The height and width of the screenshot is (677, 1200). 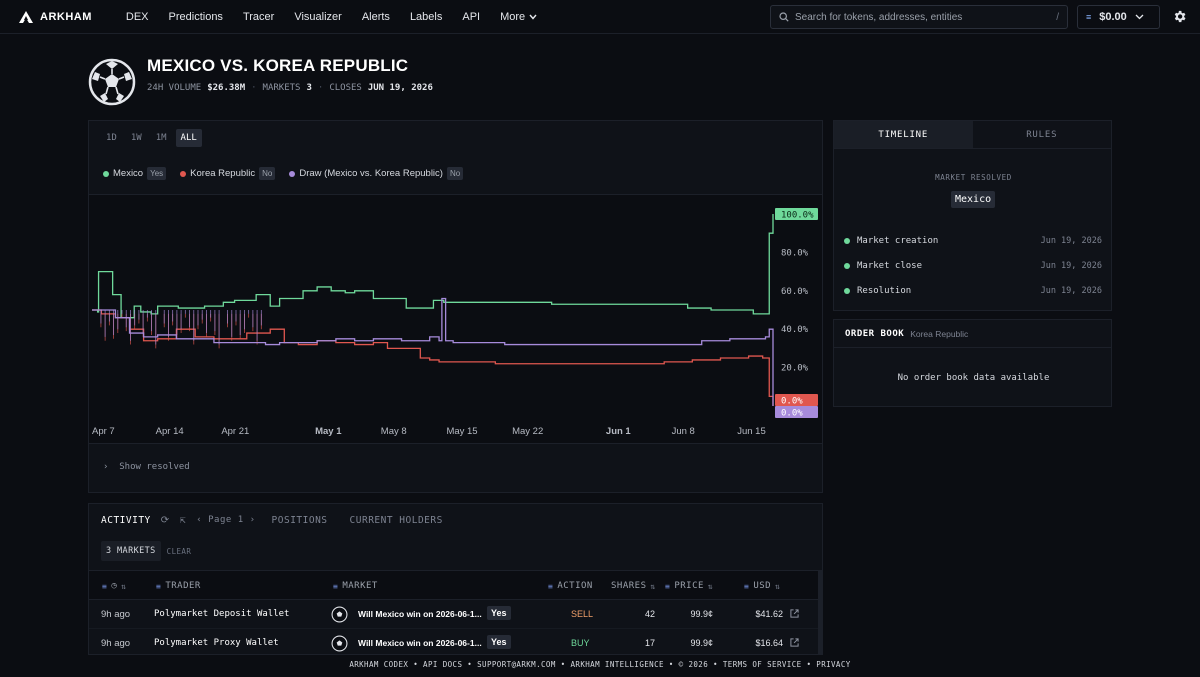 I want to click on trader-name: Polymarket Proxy Wallet, so click(x=216, y=643).